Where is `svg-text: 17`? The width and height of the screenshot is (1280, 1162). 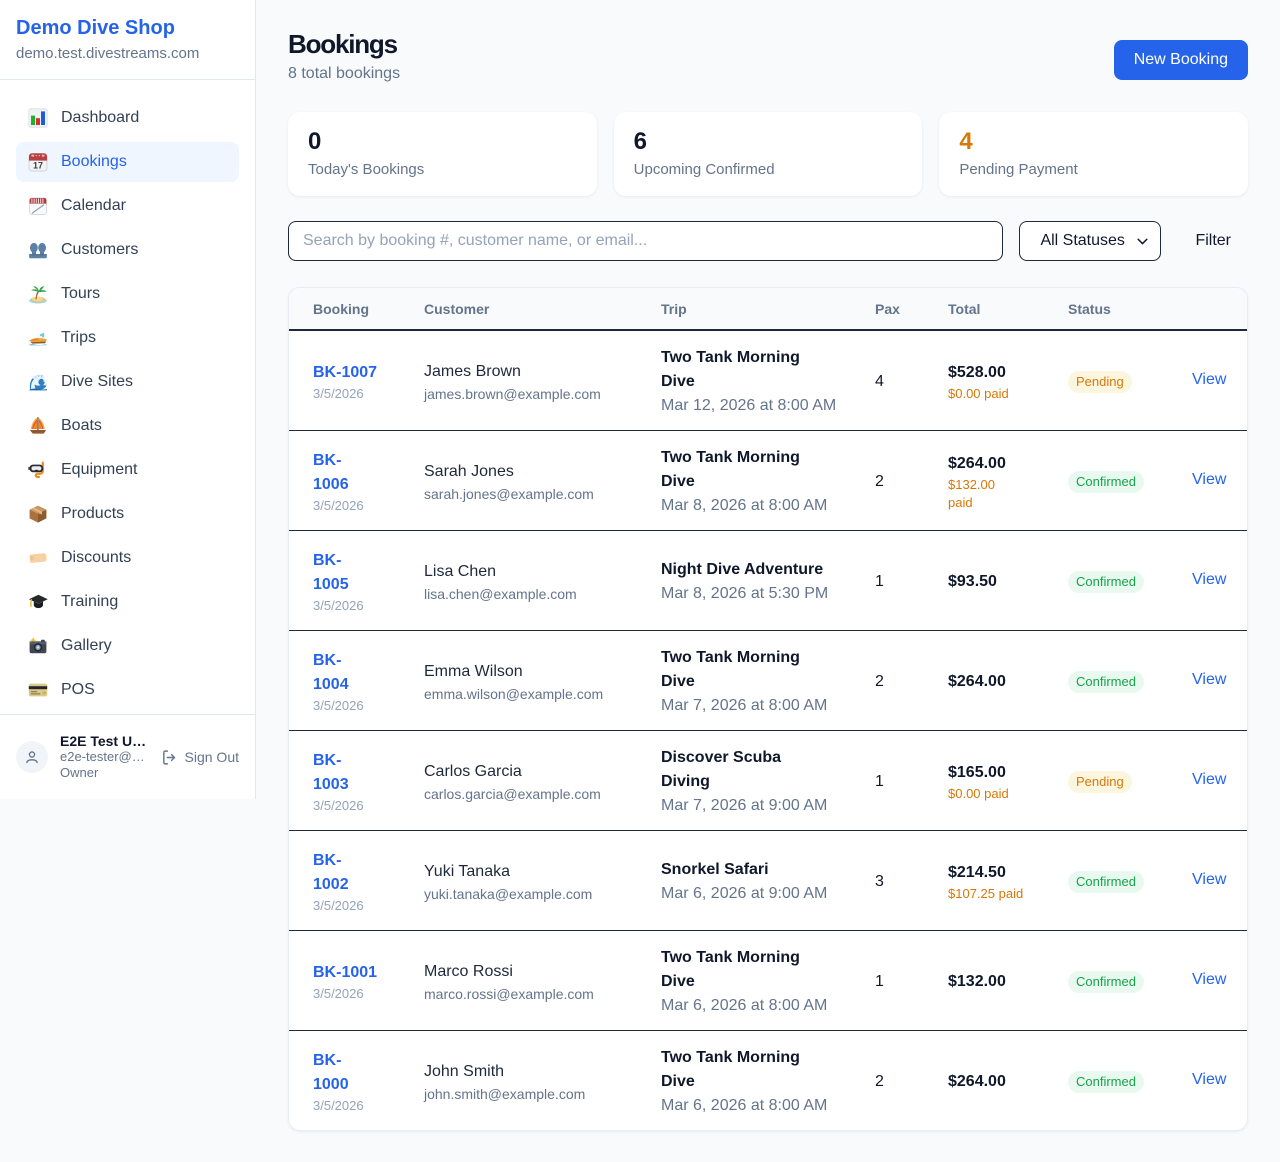 svg-text: 17 is located at coordinates (38, 165).